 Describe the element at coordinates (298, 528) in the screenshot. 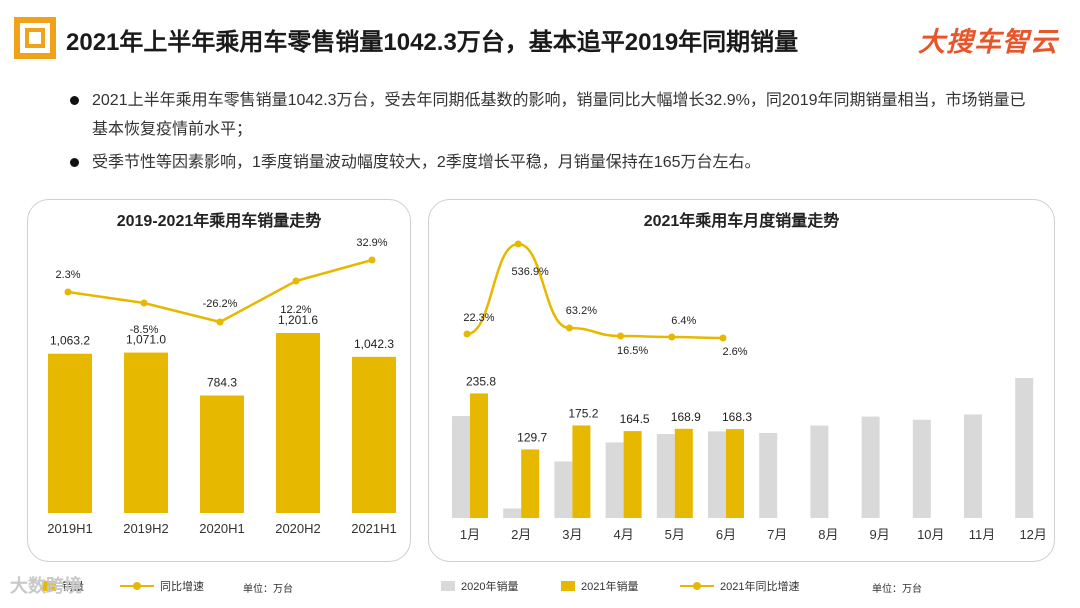

I see `x-tick-label: 2020H2` at that location.